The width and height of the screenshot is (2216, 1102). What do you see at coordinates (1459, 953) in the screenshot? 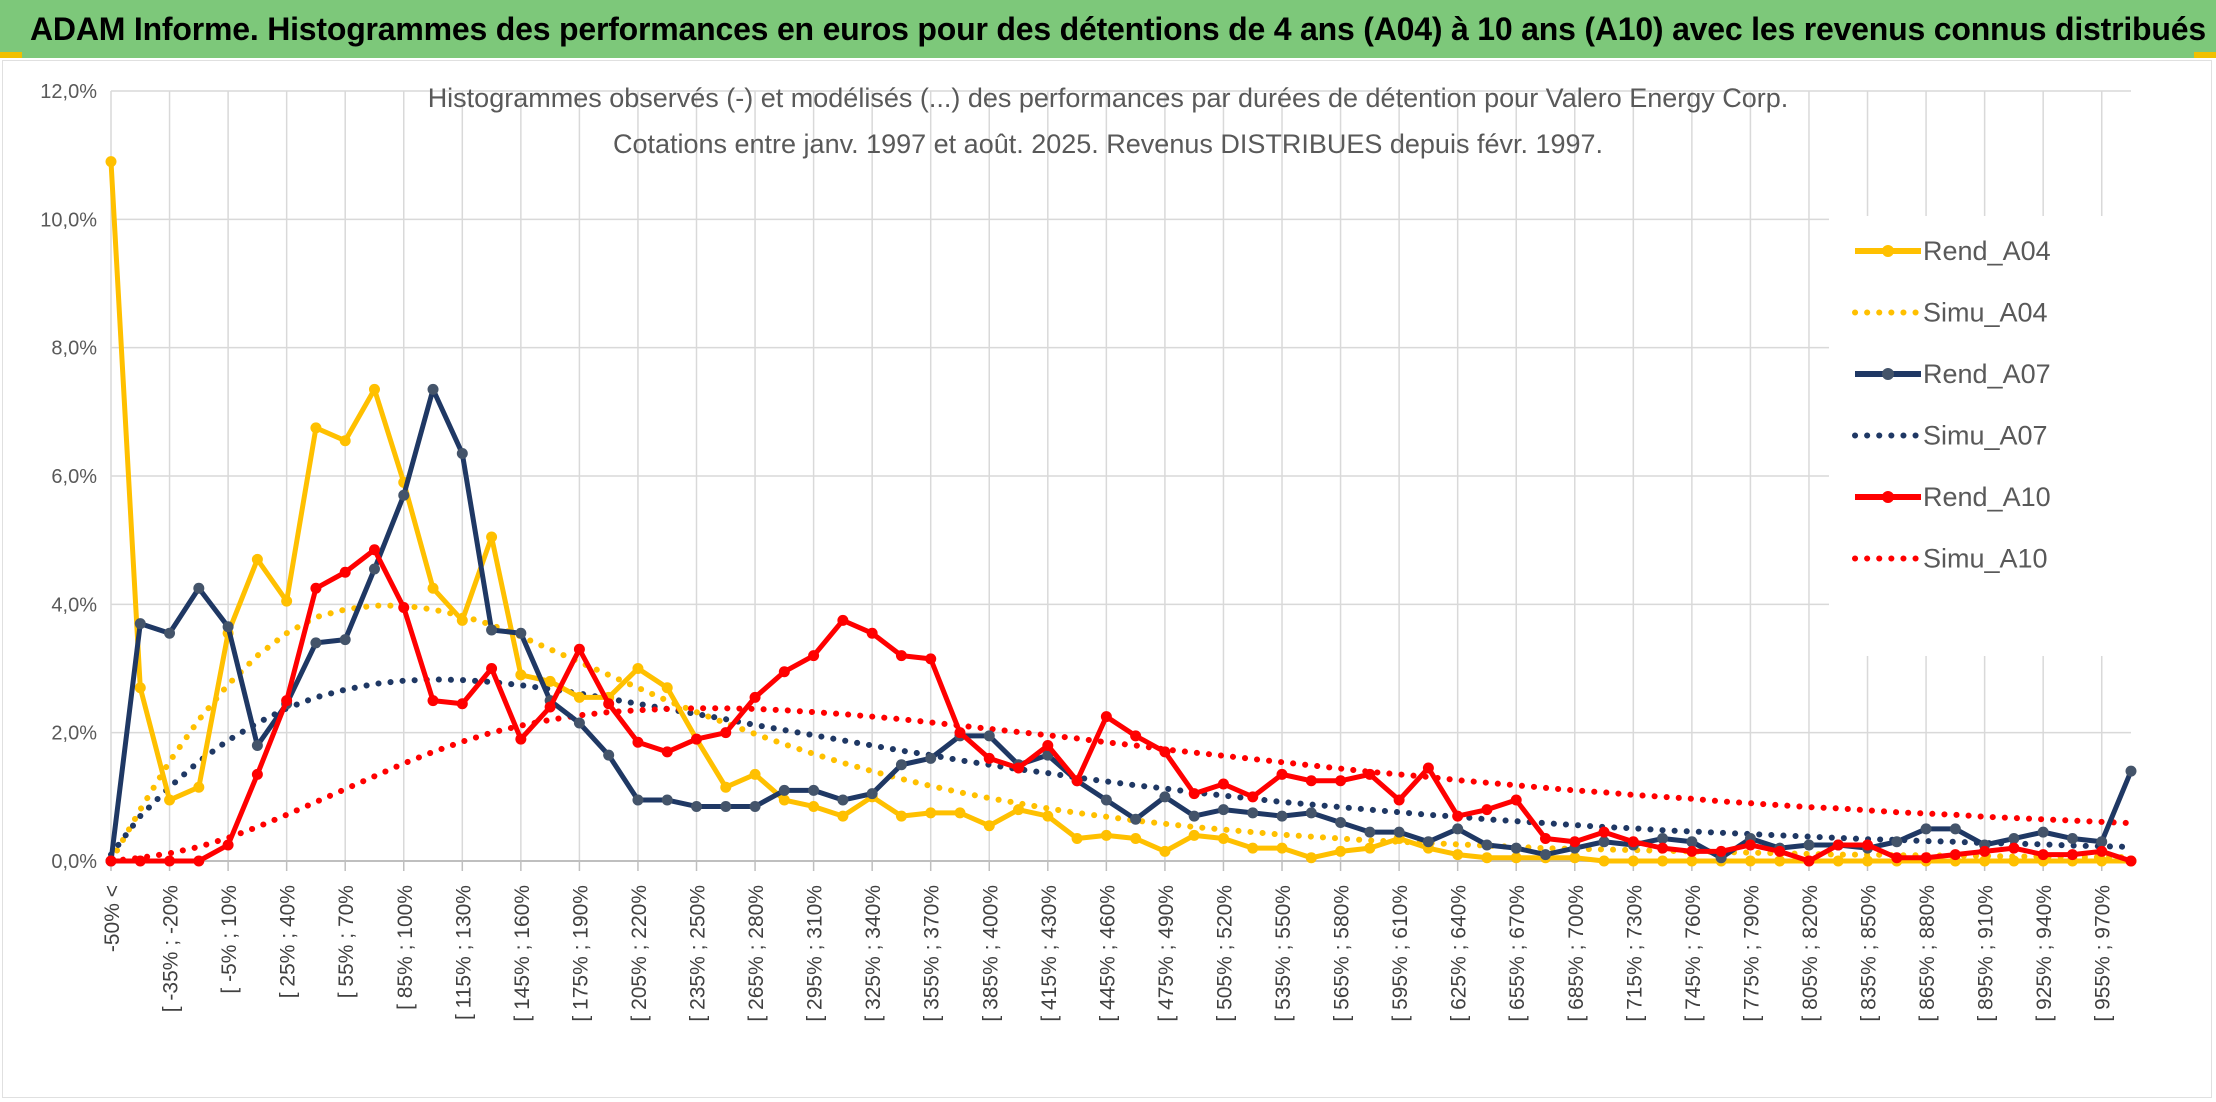
I see `x-tick-label: [ 625% ; 640%` at bounding box center [1459, 953].